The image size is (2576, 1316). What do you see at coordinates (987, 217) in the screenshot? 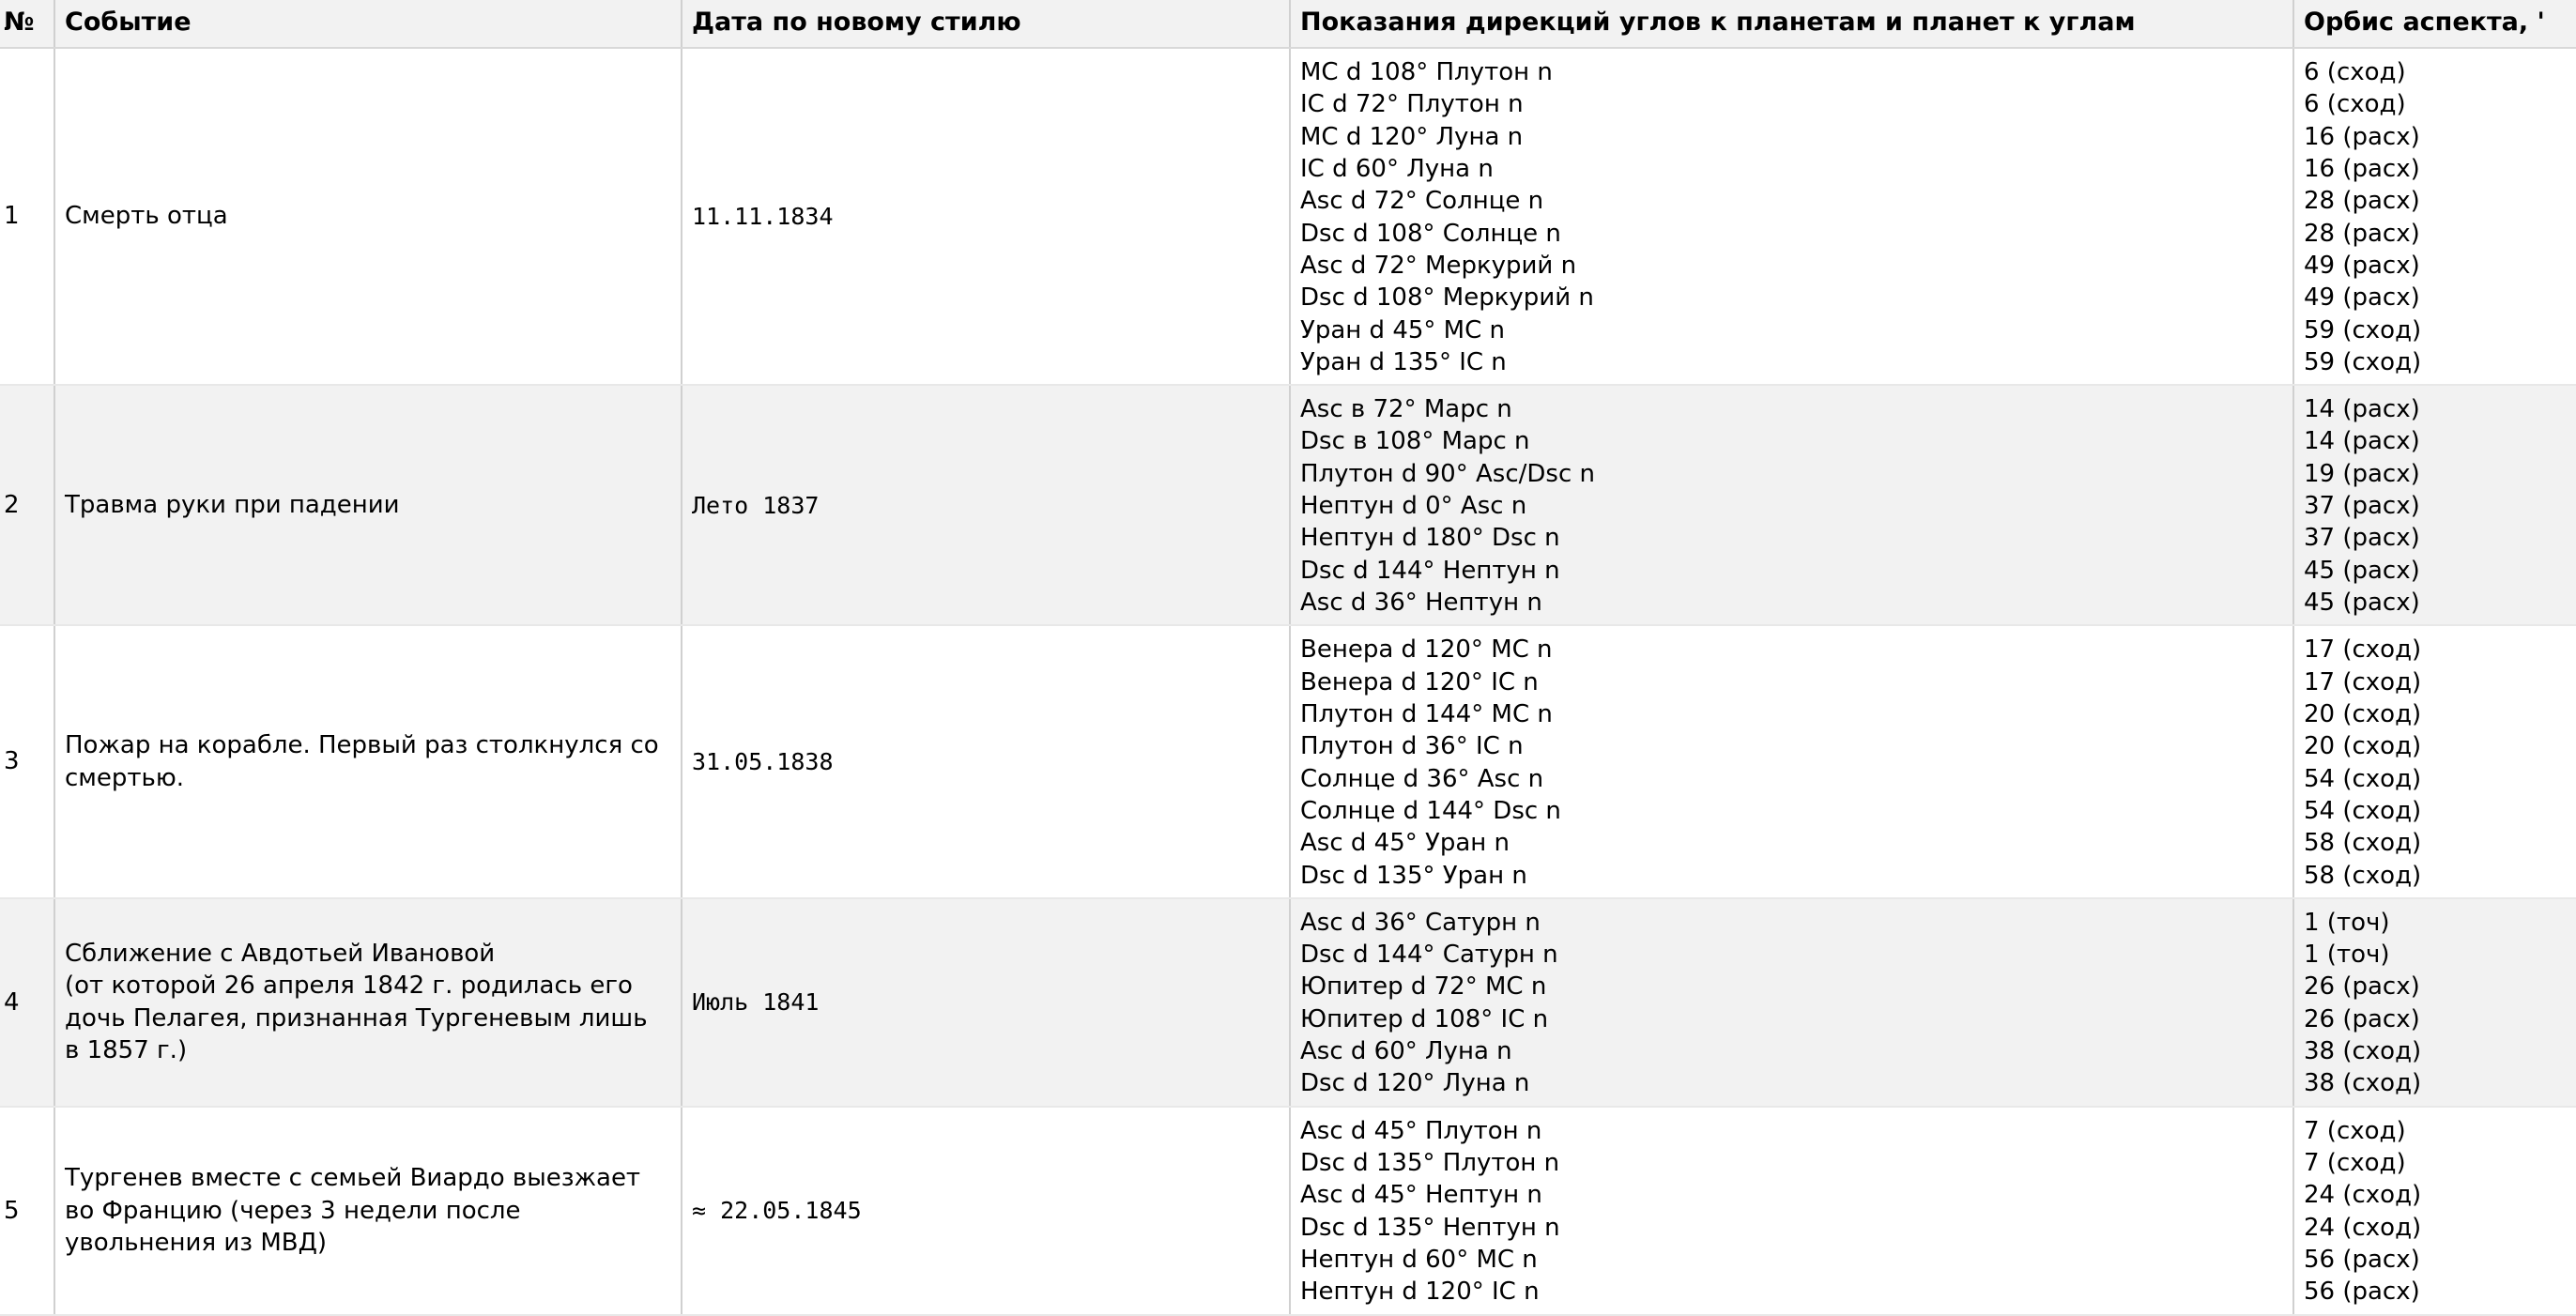
I see `event-date: 11.11.1834` at bounding box center [987, 217].